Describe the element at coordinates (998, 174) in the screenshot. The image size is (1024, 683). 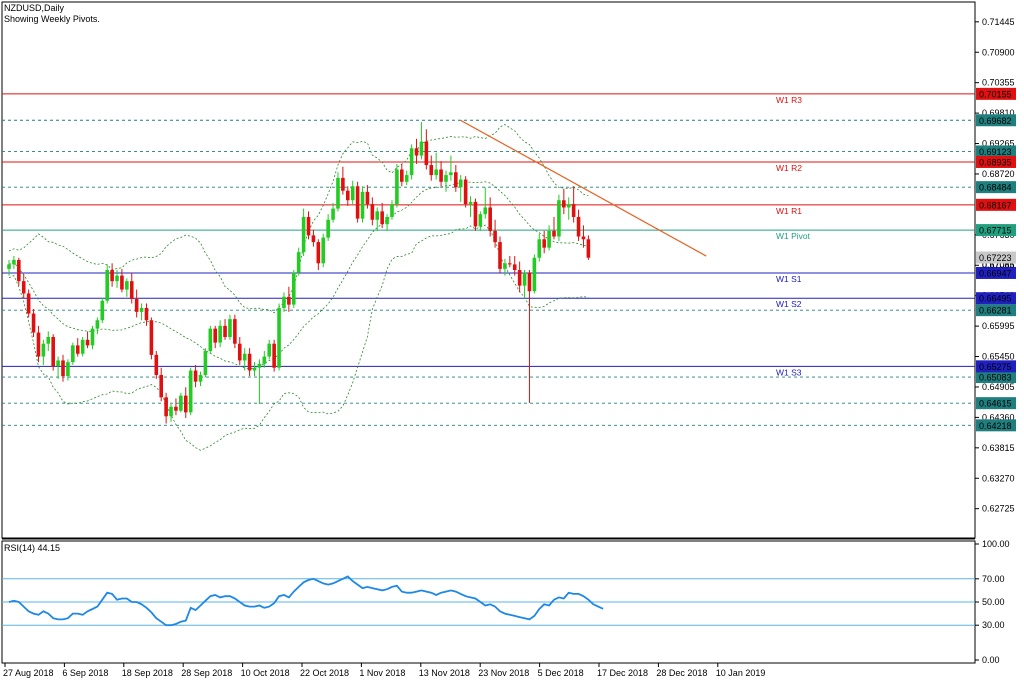
I see `price-tick-label: 0.68720` at that location.